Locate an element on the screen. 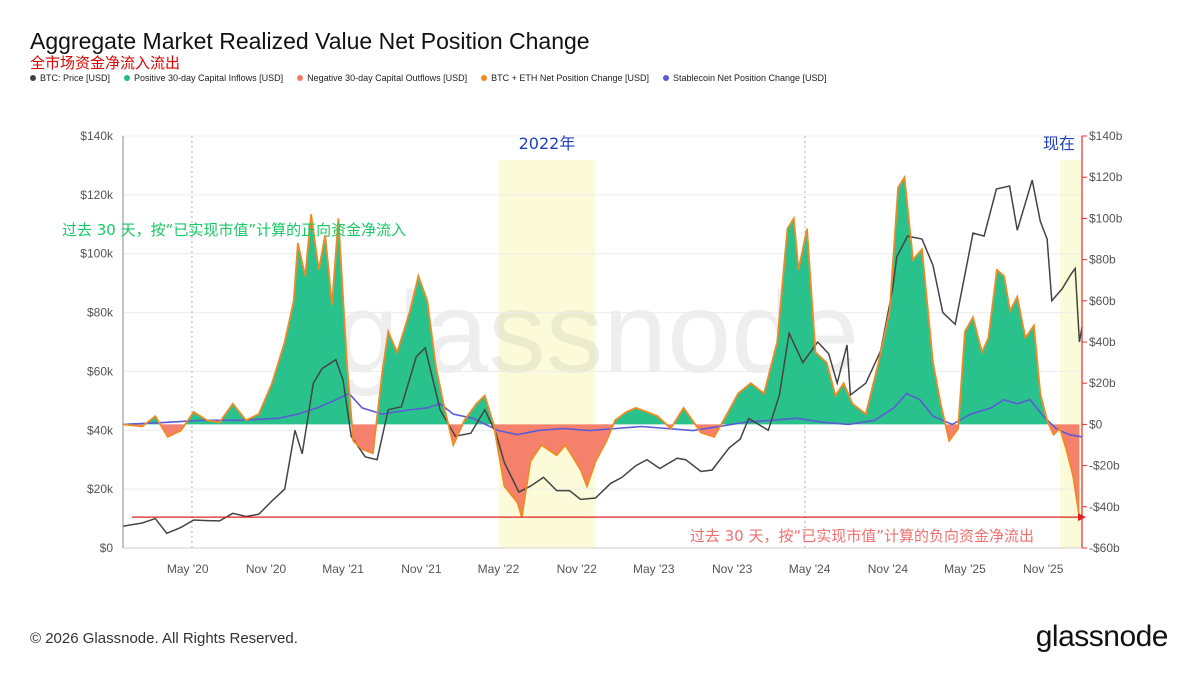 Image resolution: width=1200 pixels, height=675 pixels. right-tick-label-2: -$20b is located at coordinates (1104, 466).